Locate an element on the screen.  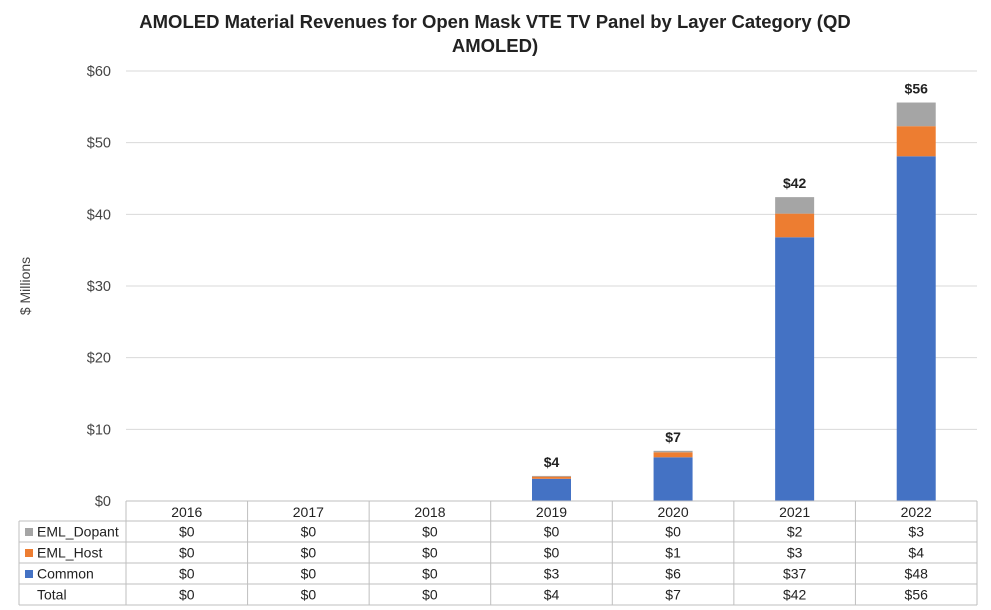
y-tick-label: $30 is located at coordinates (99, 287).